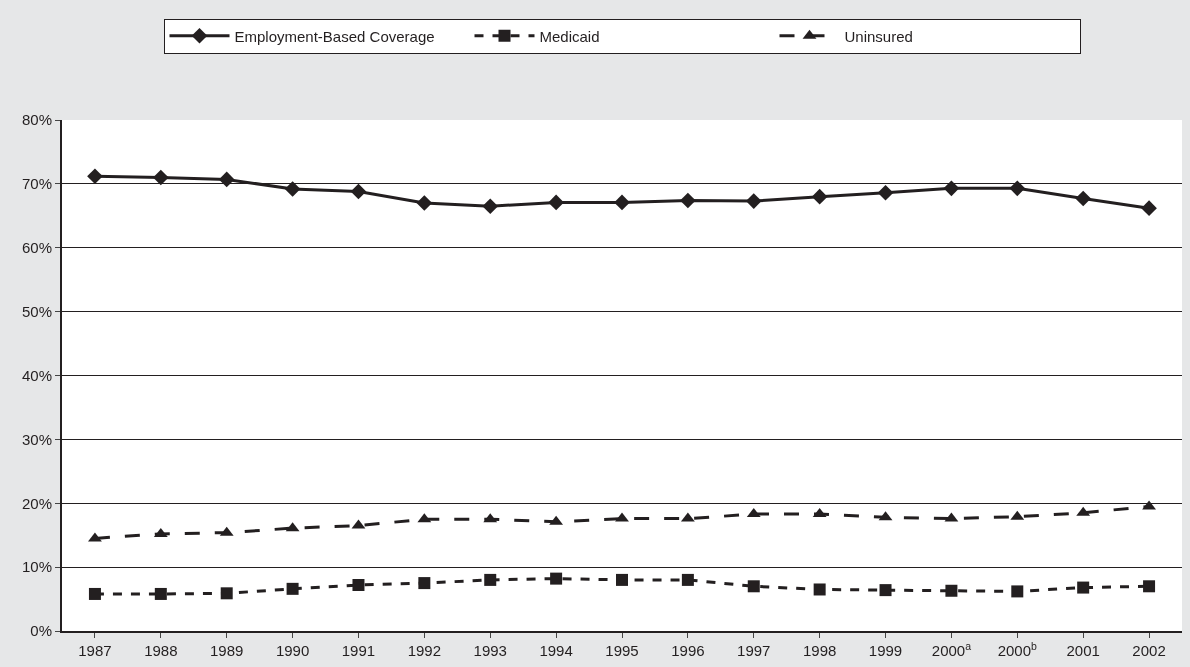 This screenshot has height=667, width=1190. Describe the element at coordinates (36, 311) in the screenshot. I see `y-tick-label: 50%` at that location.